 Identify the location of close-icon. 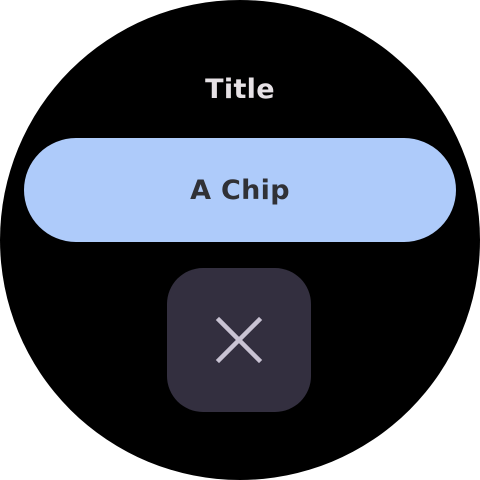
(239, 340).